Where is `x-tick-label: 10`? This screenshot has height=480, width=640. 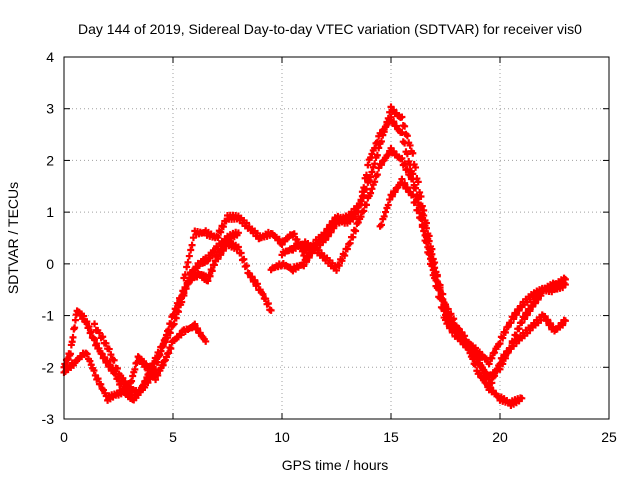
x-tick-label: 10 is located at coordinates (282, 437).